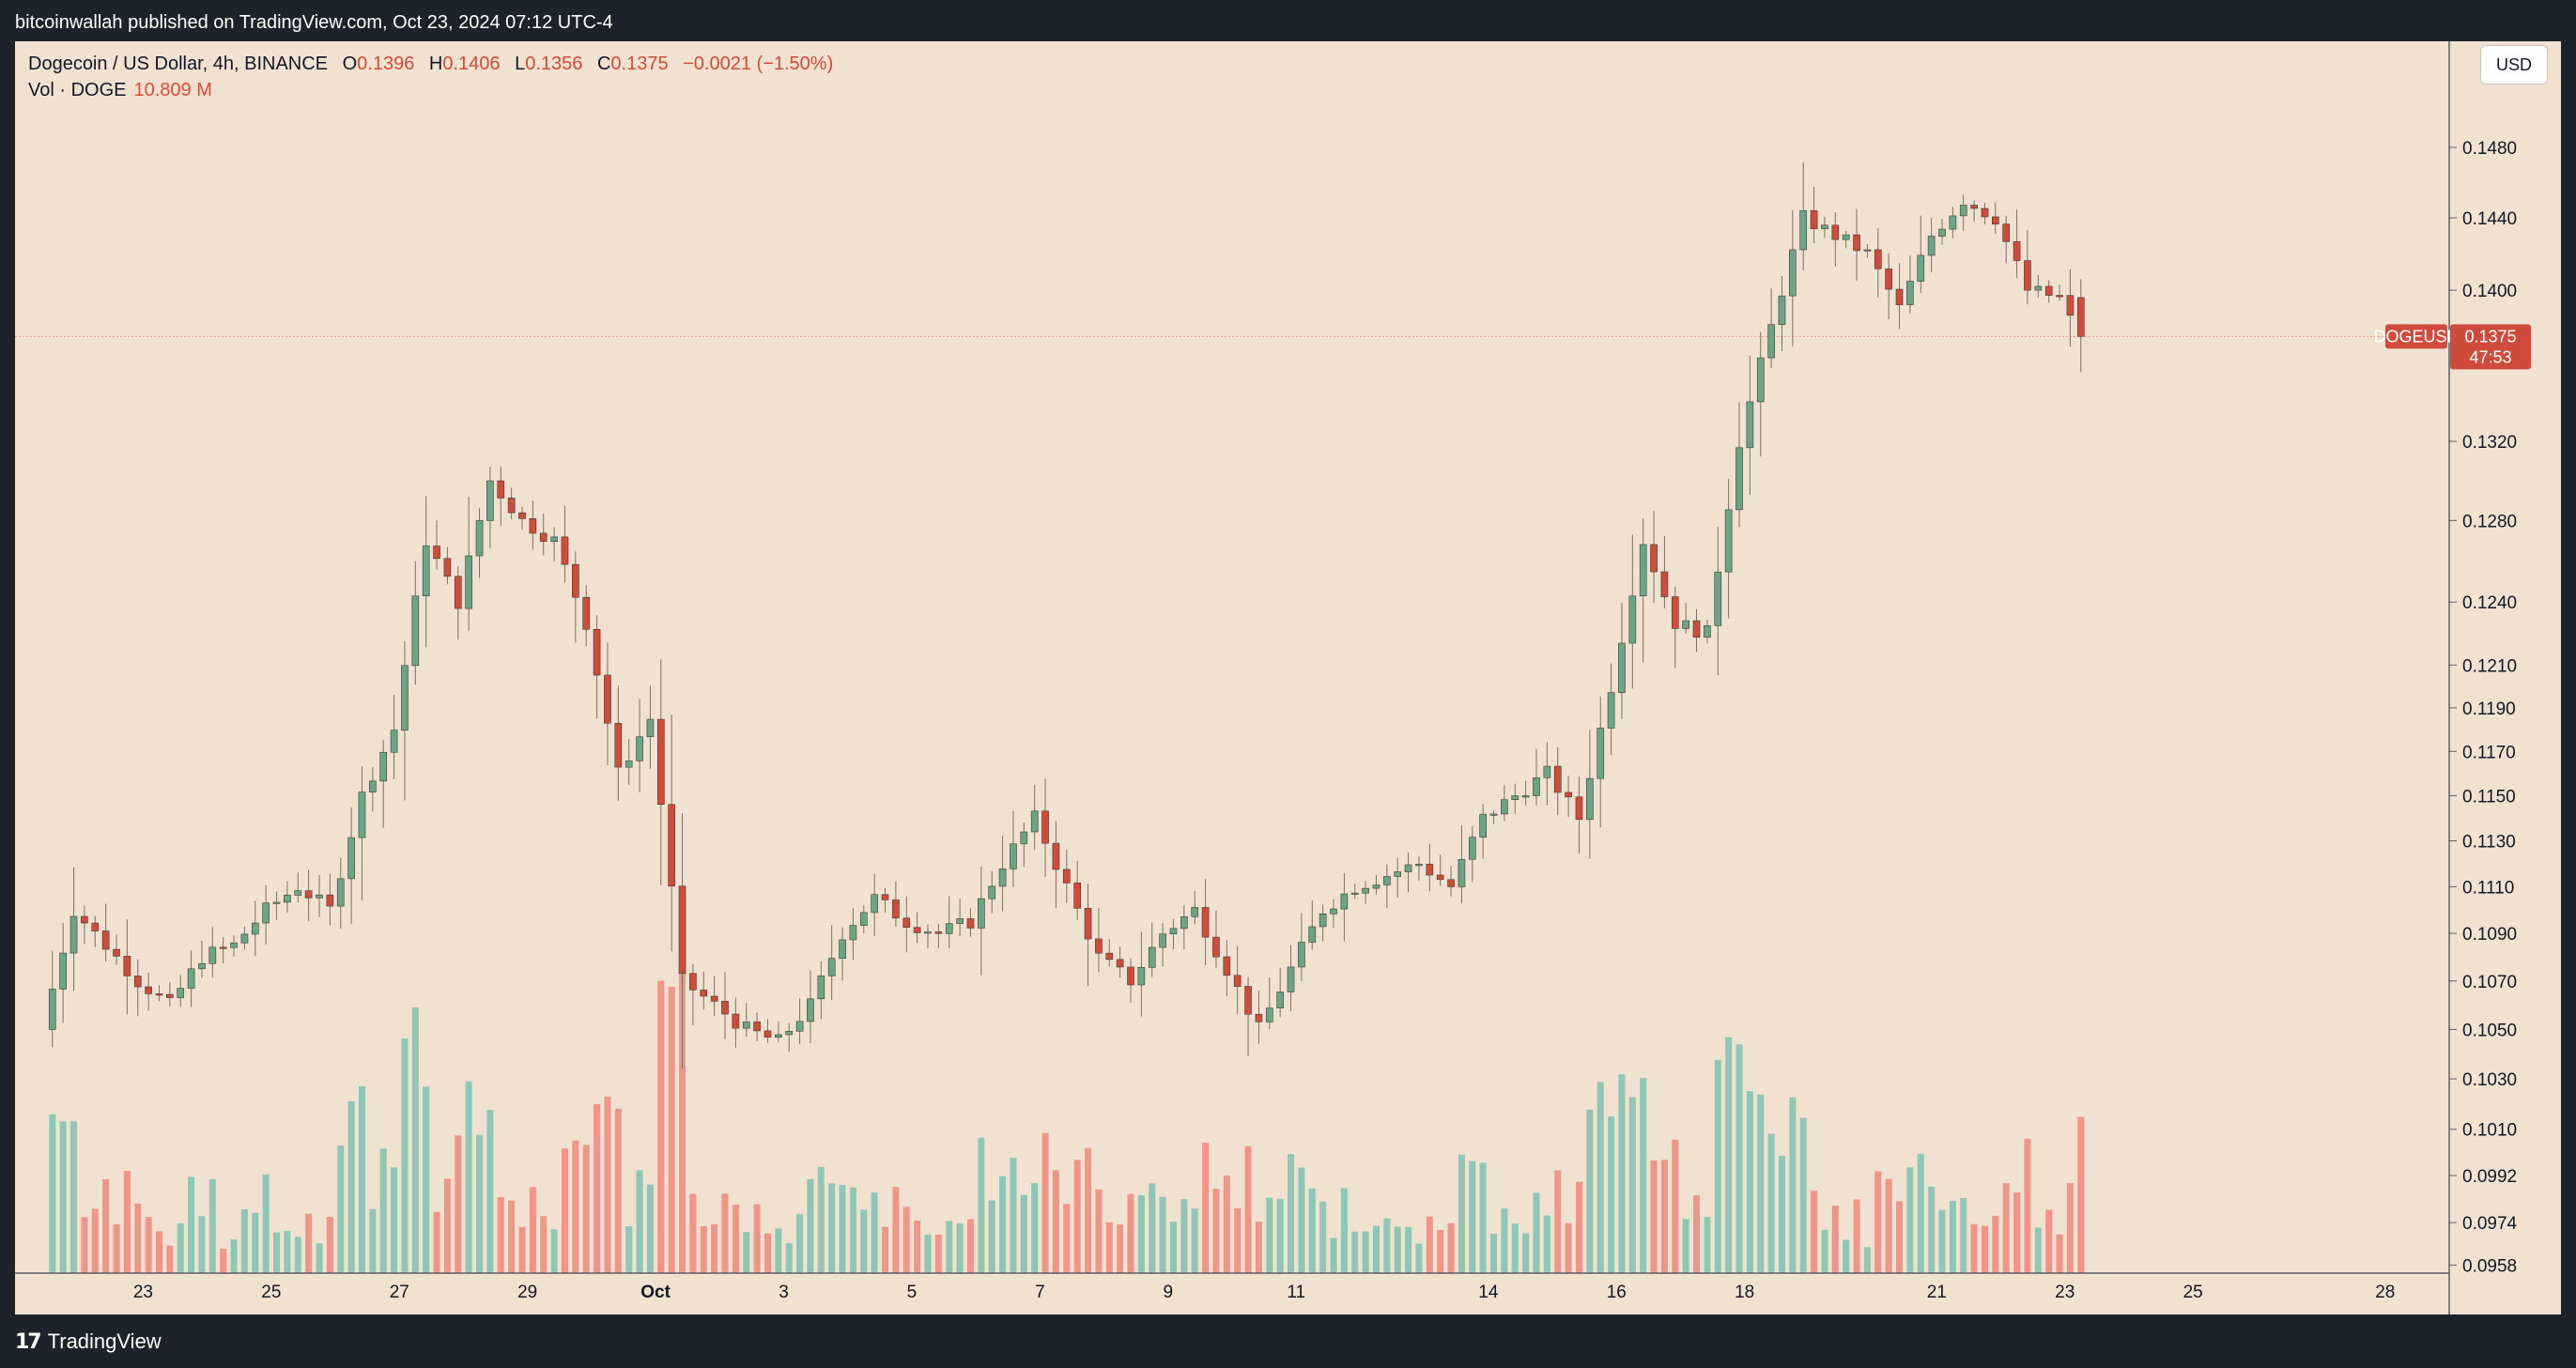  What do you see at coordinates (28, 1342) in the screenshot?
I see `tradingview-logo-icon: 17` at bounding box center [28, 1342].